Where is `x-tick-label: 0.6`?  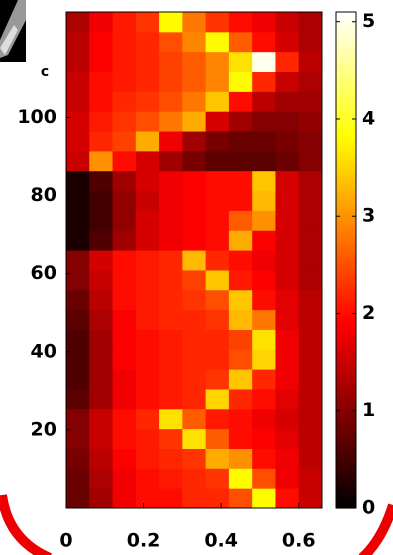
x-tick-label: 0.6 is located at coordinates (299, 541).